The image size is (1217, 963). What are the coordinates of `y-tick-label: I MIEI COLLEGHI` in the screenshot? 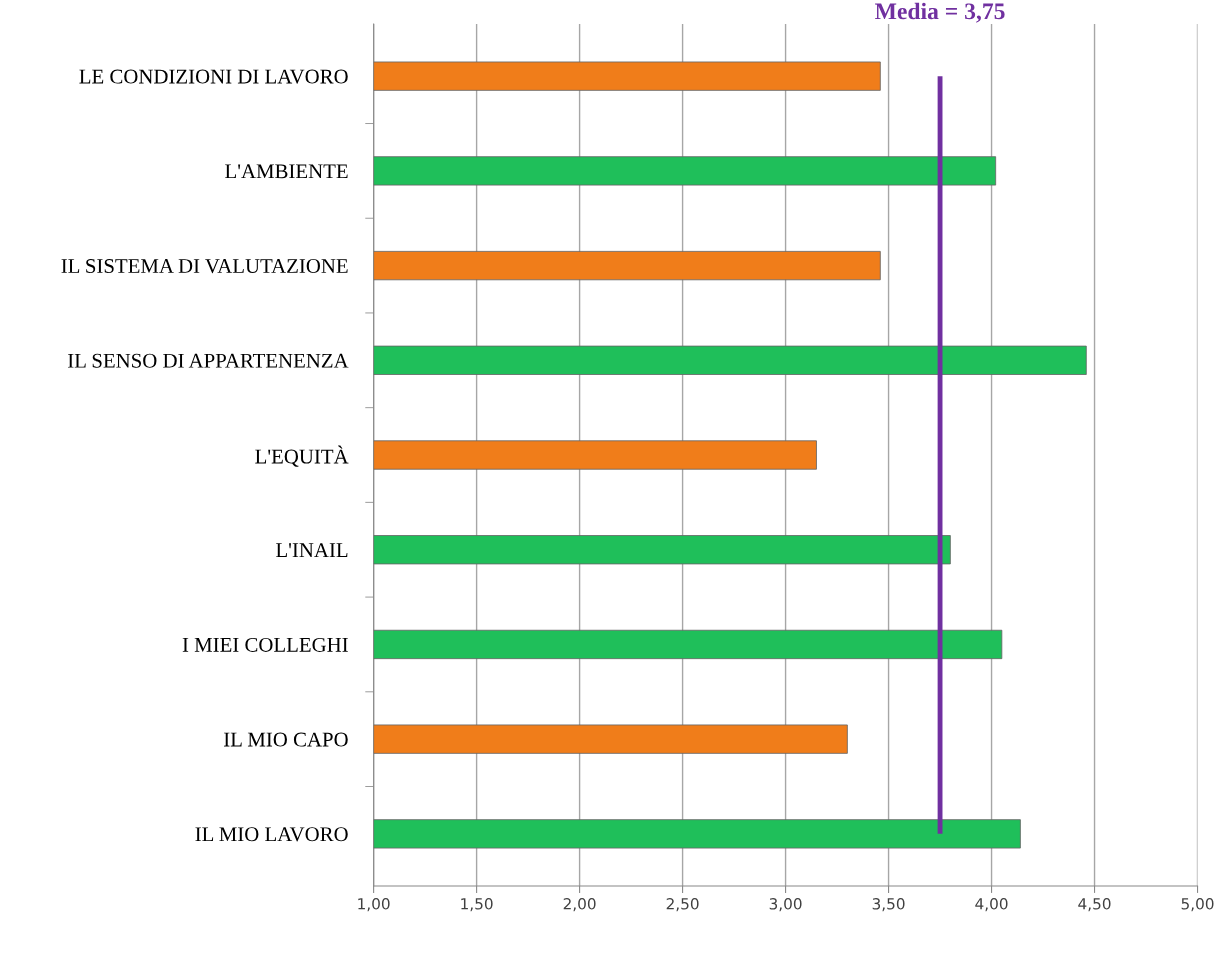 It's located at (265, 644).